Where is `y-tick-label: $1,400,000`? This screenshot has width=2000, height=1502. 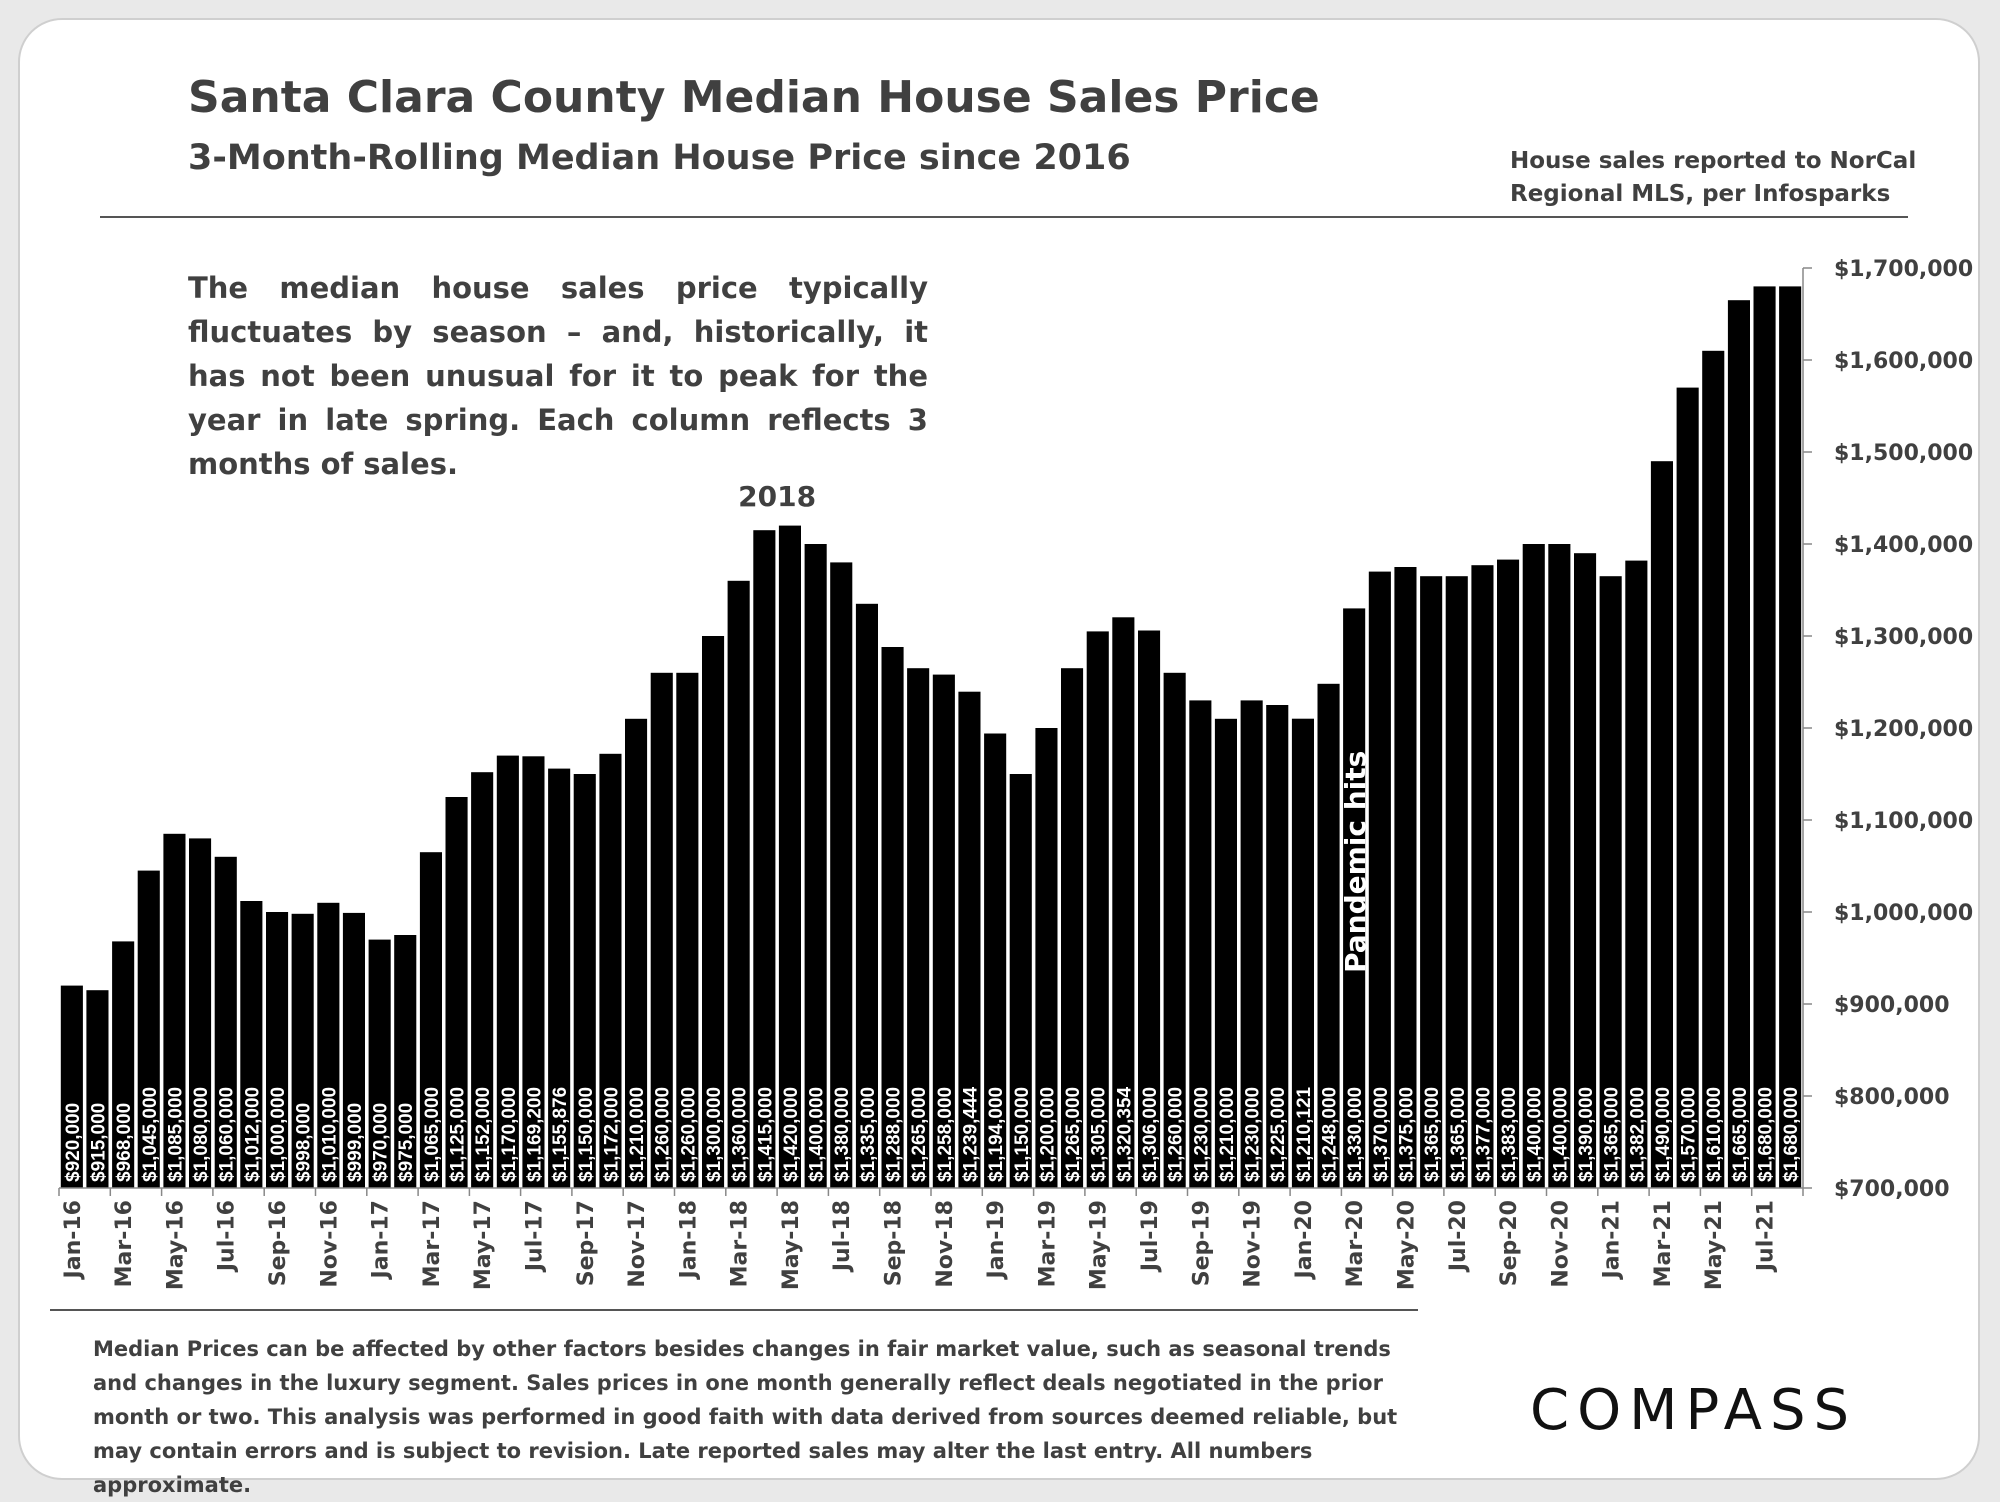
y-tick-label: $1,400,000 is located at coordinates (1903, 545).